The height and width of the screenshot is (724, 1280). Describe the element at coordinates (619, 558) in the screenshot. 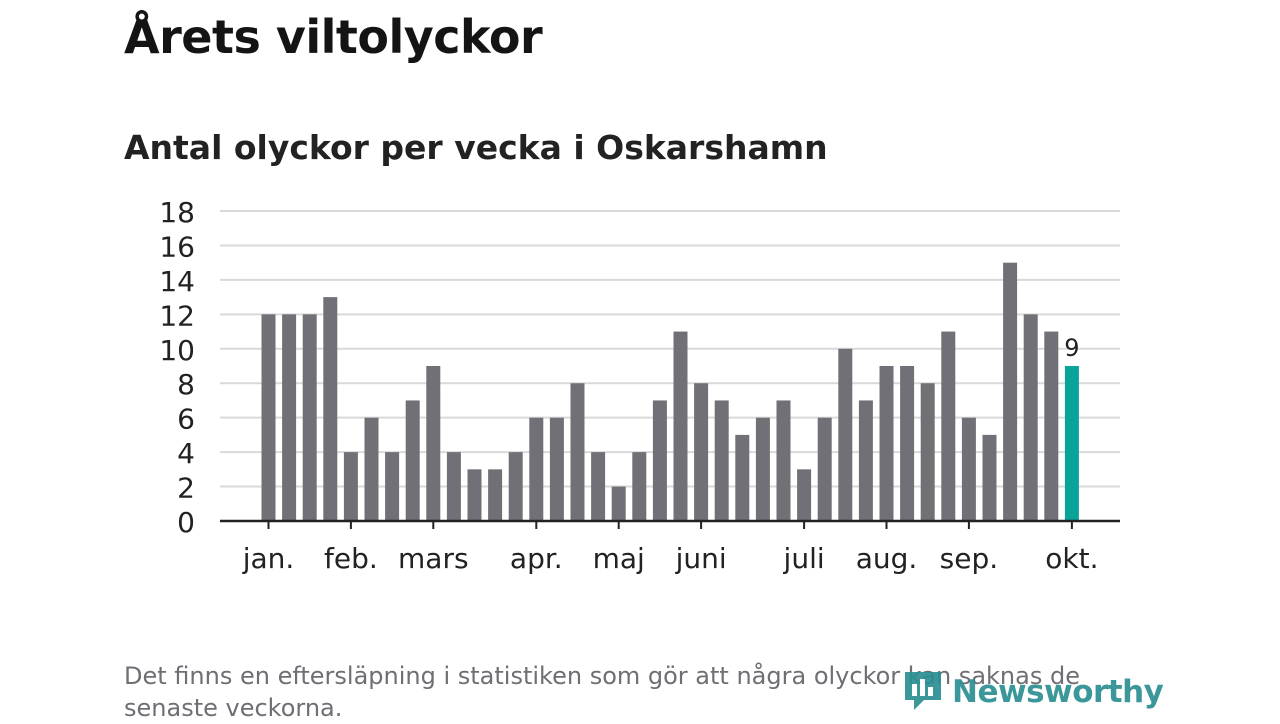

I see `x-tick-label: maj` at that location.